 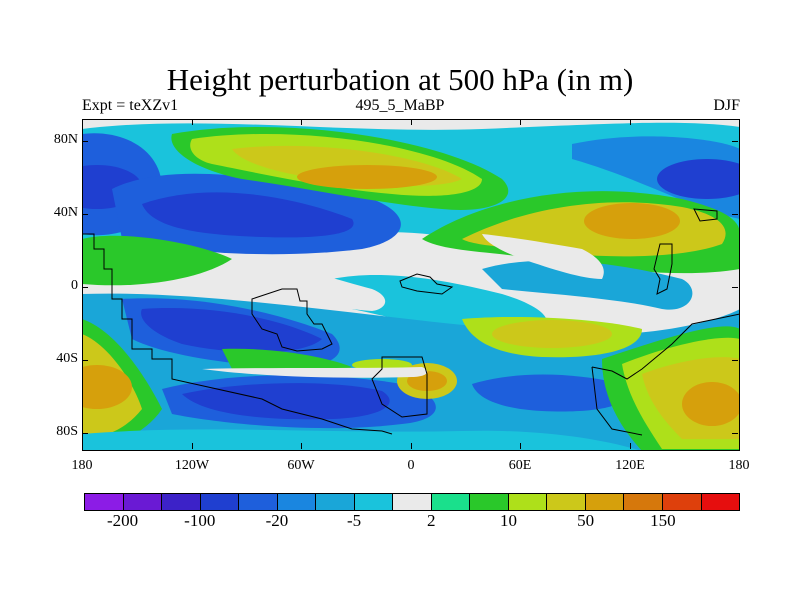 I want to click on plot-title: Height perturbation at 500 hPa (in m), so click(x=400, y=79).